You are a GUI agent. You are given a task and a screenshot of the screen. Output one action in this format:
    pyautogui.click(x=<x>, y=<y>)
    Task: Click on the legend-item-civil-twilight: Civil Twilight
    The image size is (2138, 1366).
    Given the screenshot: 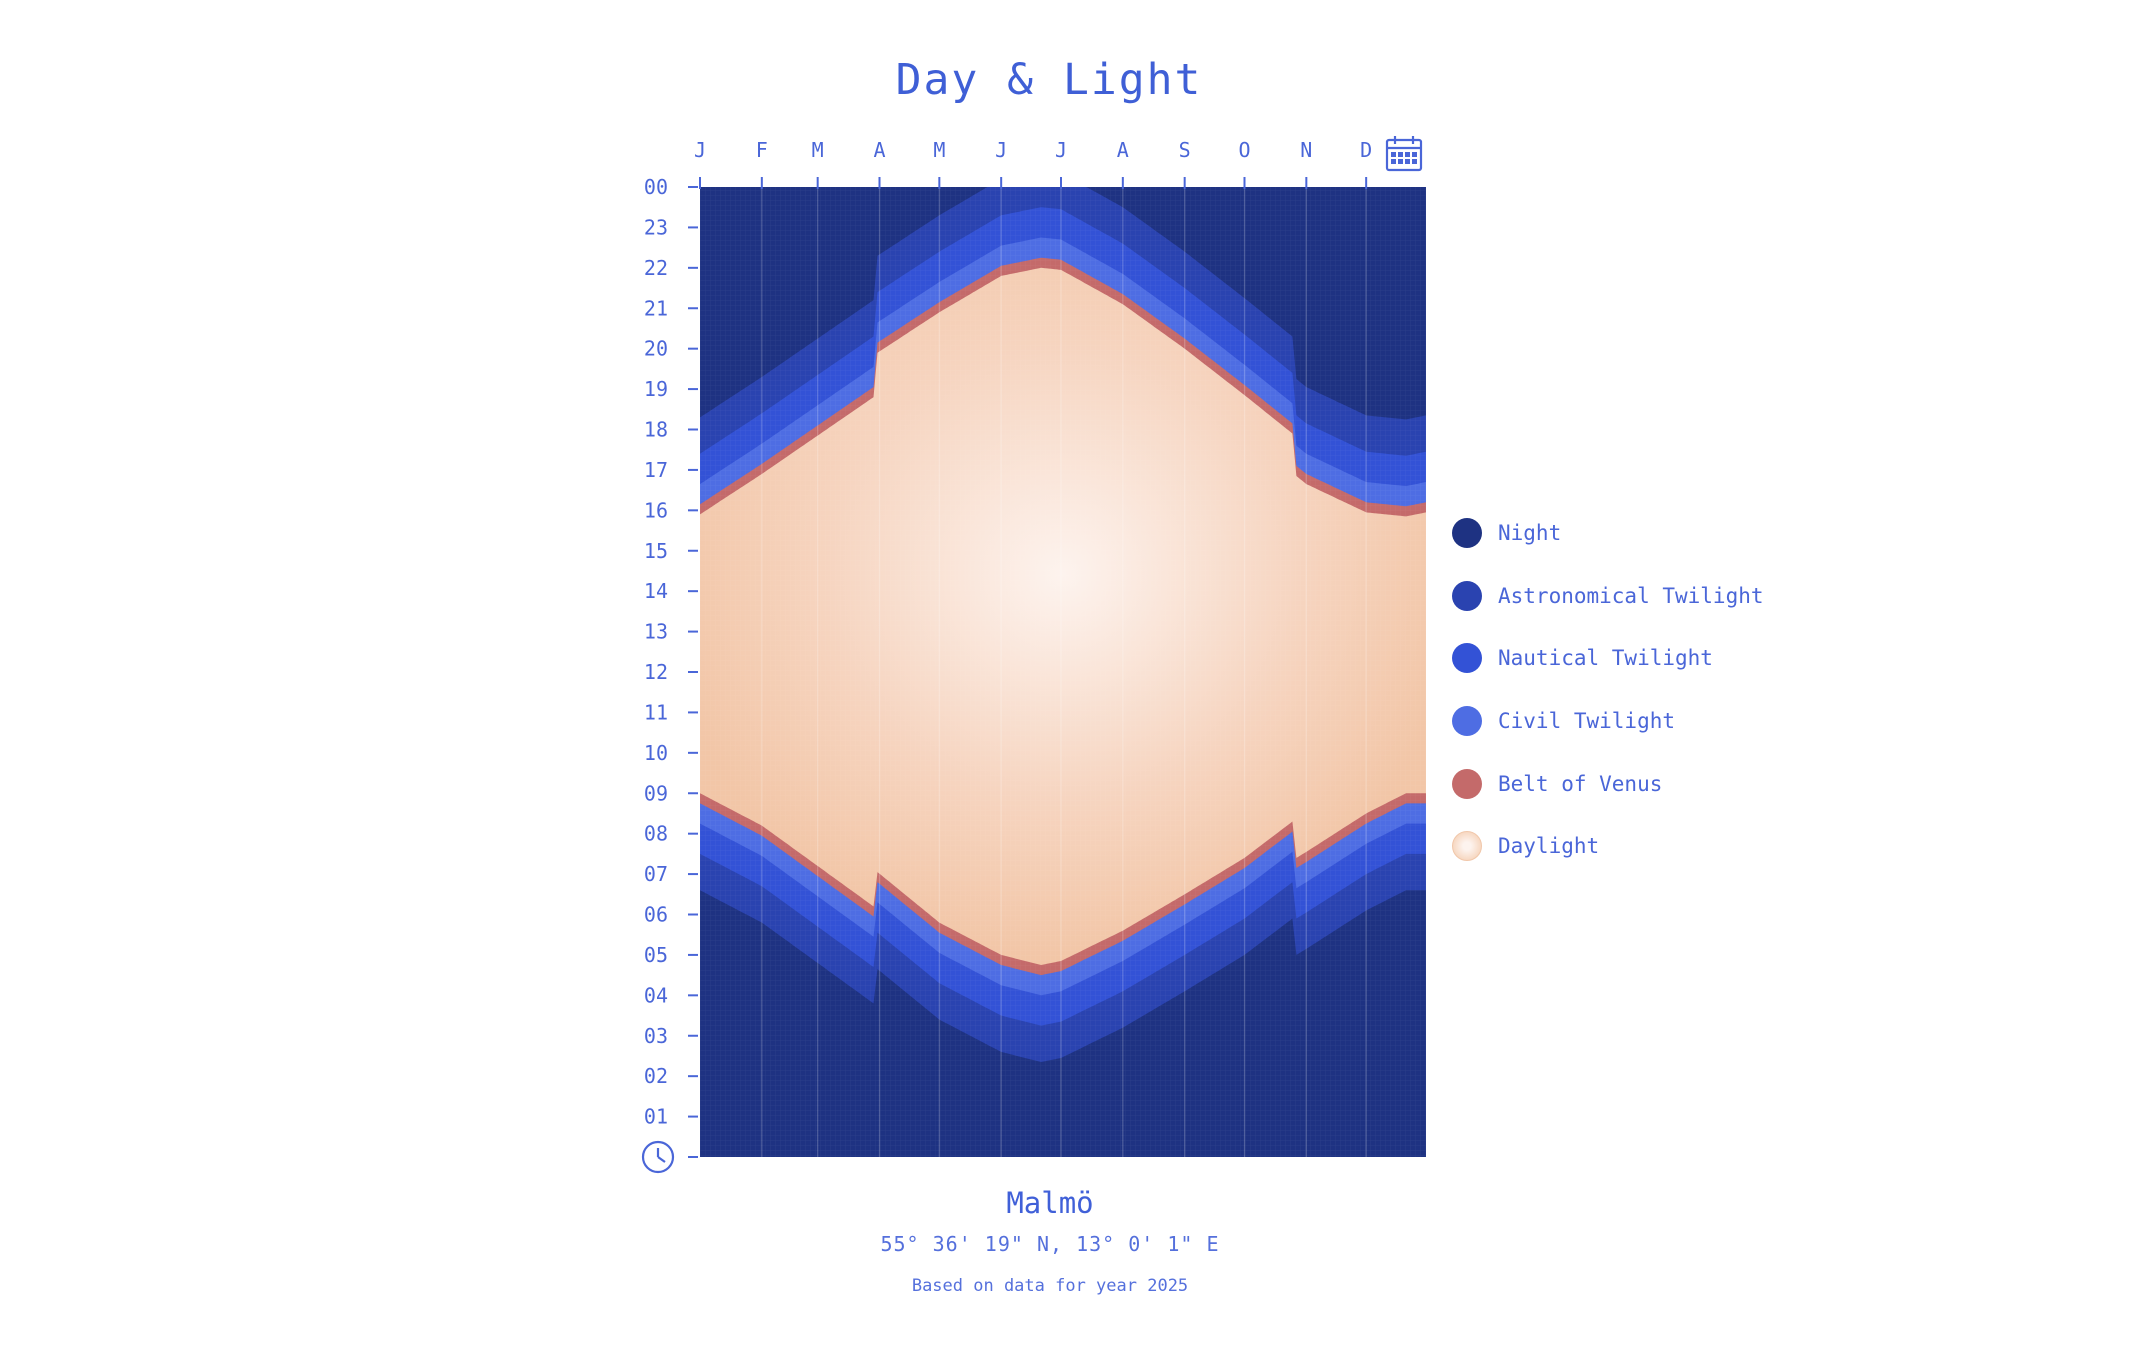 What is the action you would take?
    pyautogui.click(x=1608, y=721)
    